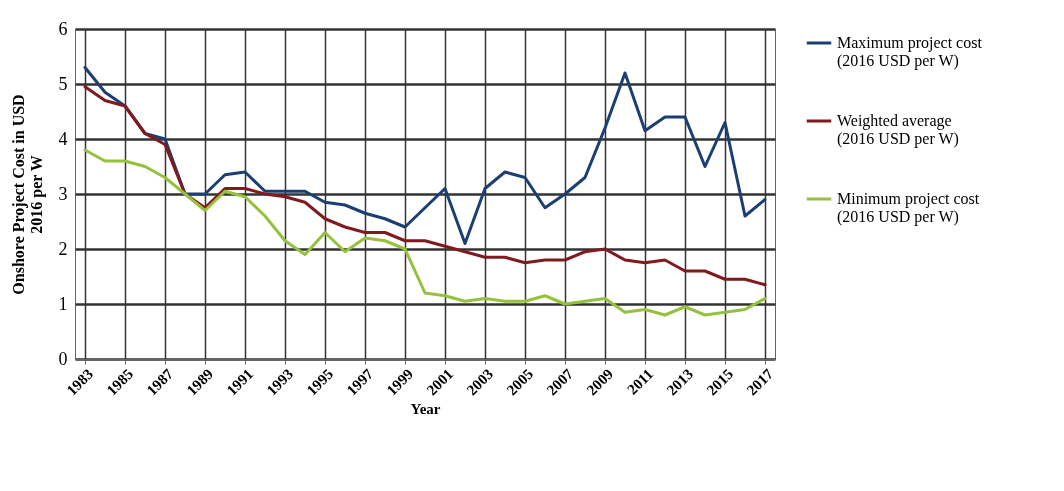 Image resolution: width=1064 pixels, height=491 pixels. I want to click on y-tick-label: 4, so click(63, 138).